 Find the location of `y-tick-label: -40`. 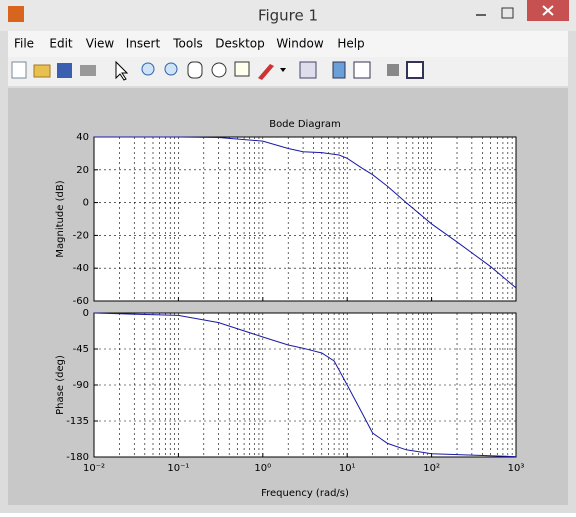

y-tick-label: -40 is located at coordinates (81, 268).